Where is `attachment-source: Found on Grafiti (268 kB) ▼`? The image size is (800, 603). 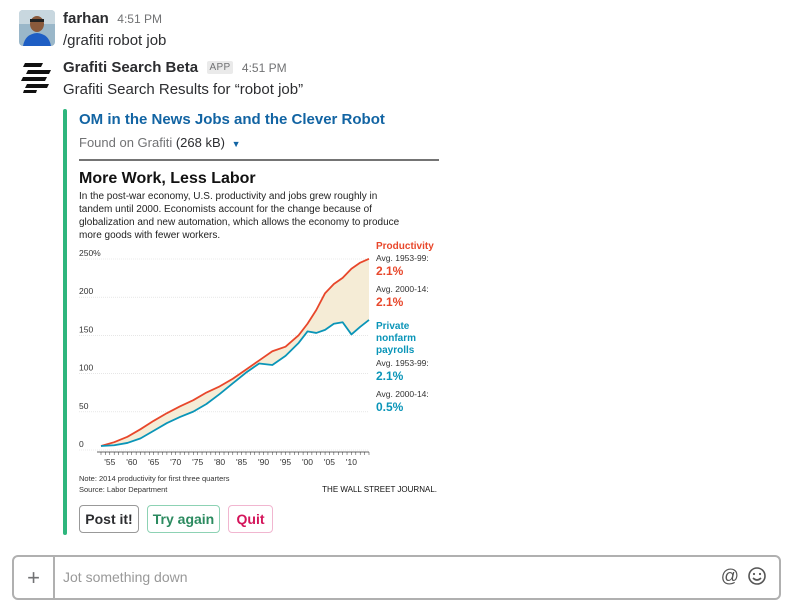
attachment-source: Found on Grafiti (268 kB) ▼ is located at coordinates (160, 142).